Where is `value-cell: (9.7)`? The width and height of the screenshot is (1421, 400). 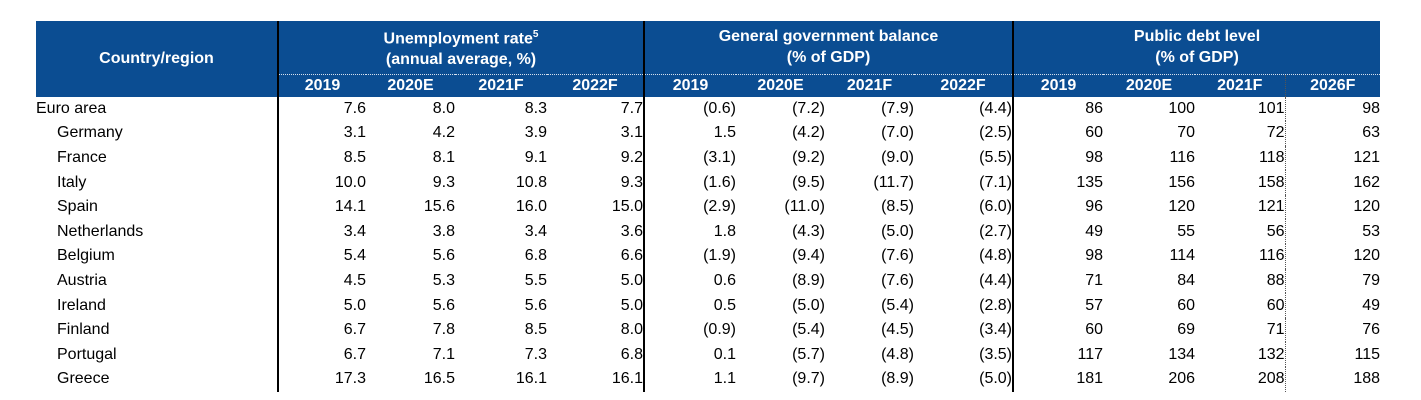 value-cell: (9.7) is located at coordinates (808, 379).